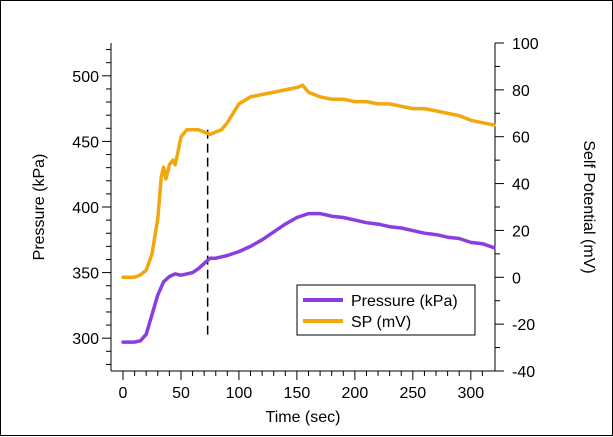 The image size is (613, 437). I want to click on y-right-tick-label: 80, so click(521, 91).